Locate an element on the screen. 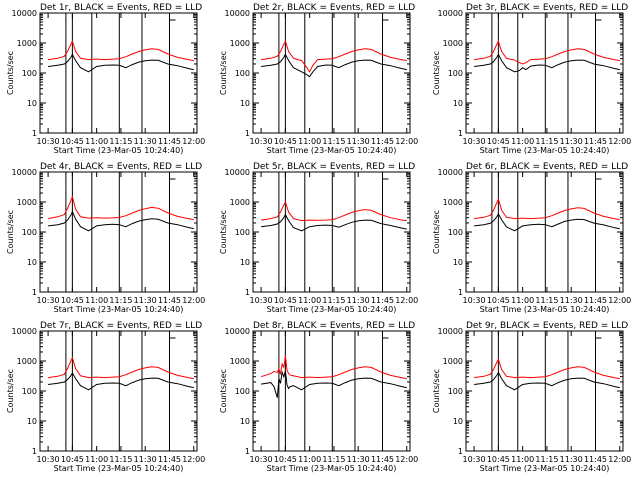 This screenshot has width=640, height=480. panel-title: Det 1r, BLACK = Events, RED = LLD is located at coordinates (121, 8).